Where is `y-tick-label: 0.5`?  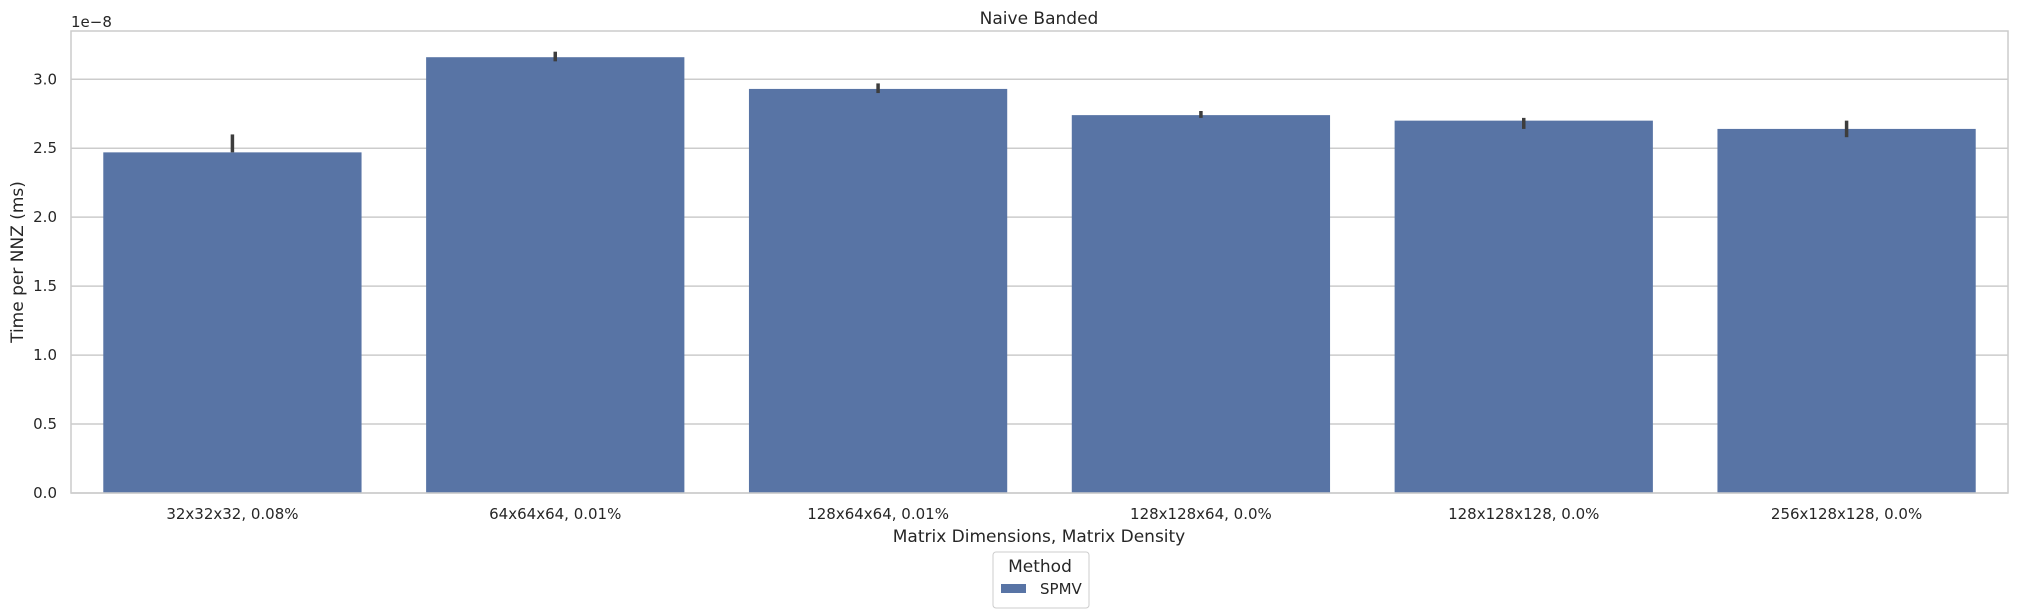
y-tick-label: 0.5 is located at coordinates (45, 424).